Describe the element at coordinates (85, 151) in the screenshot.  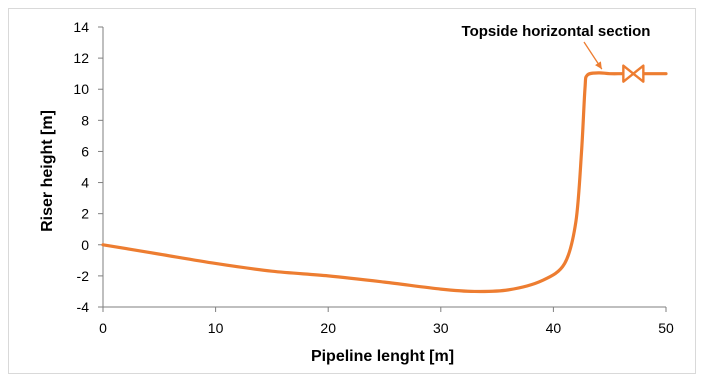
I see `y-tick-label: 6` at that location.